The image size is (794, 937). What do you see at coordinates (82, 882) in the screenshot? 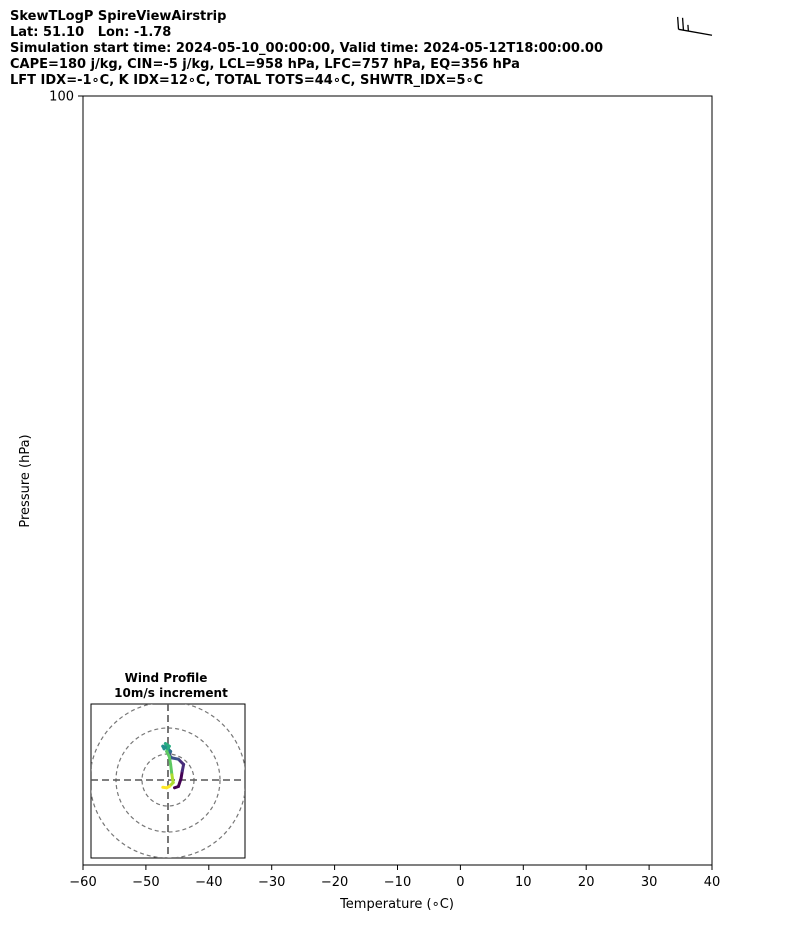
I see `x-tick-label: −60` at bounding box center [82, 882].